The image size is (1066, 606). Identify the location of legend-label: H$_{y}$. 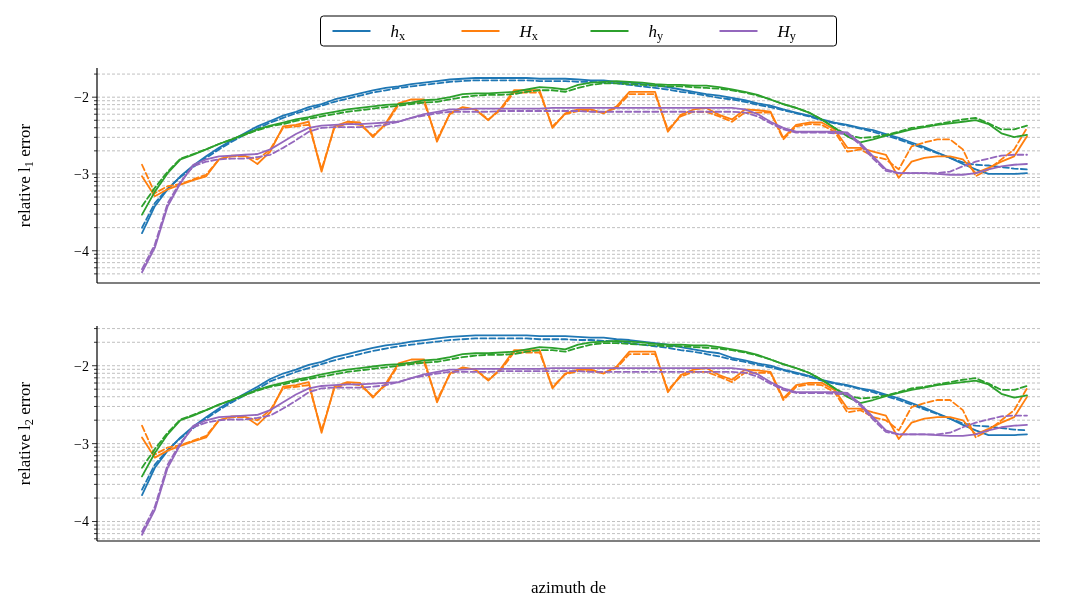
(786, 32).